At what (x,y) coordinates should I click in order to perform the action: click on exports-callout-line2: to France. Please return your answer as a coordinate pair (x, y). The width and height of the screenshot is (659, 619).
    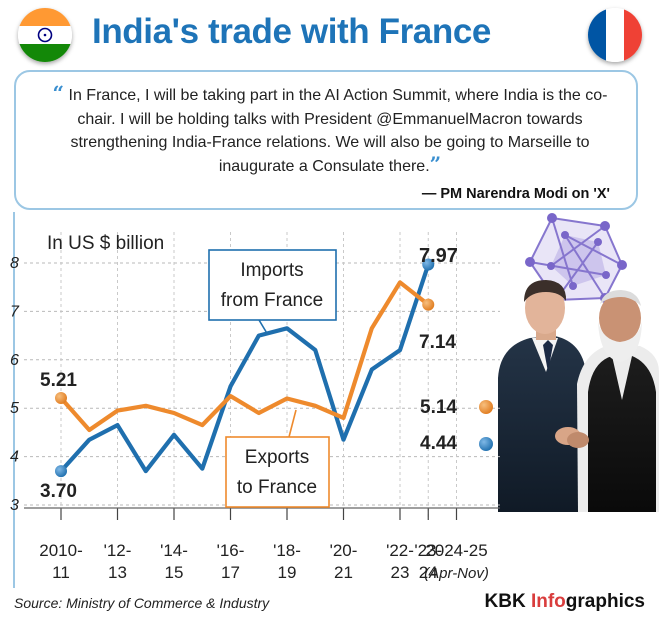
    Looking at the image, I should click on (277, 487).